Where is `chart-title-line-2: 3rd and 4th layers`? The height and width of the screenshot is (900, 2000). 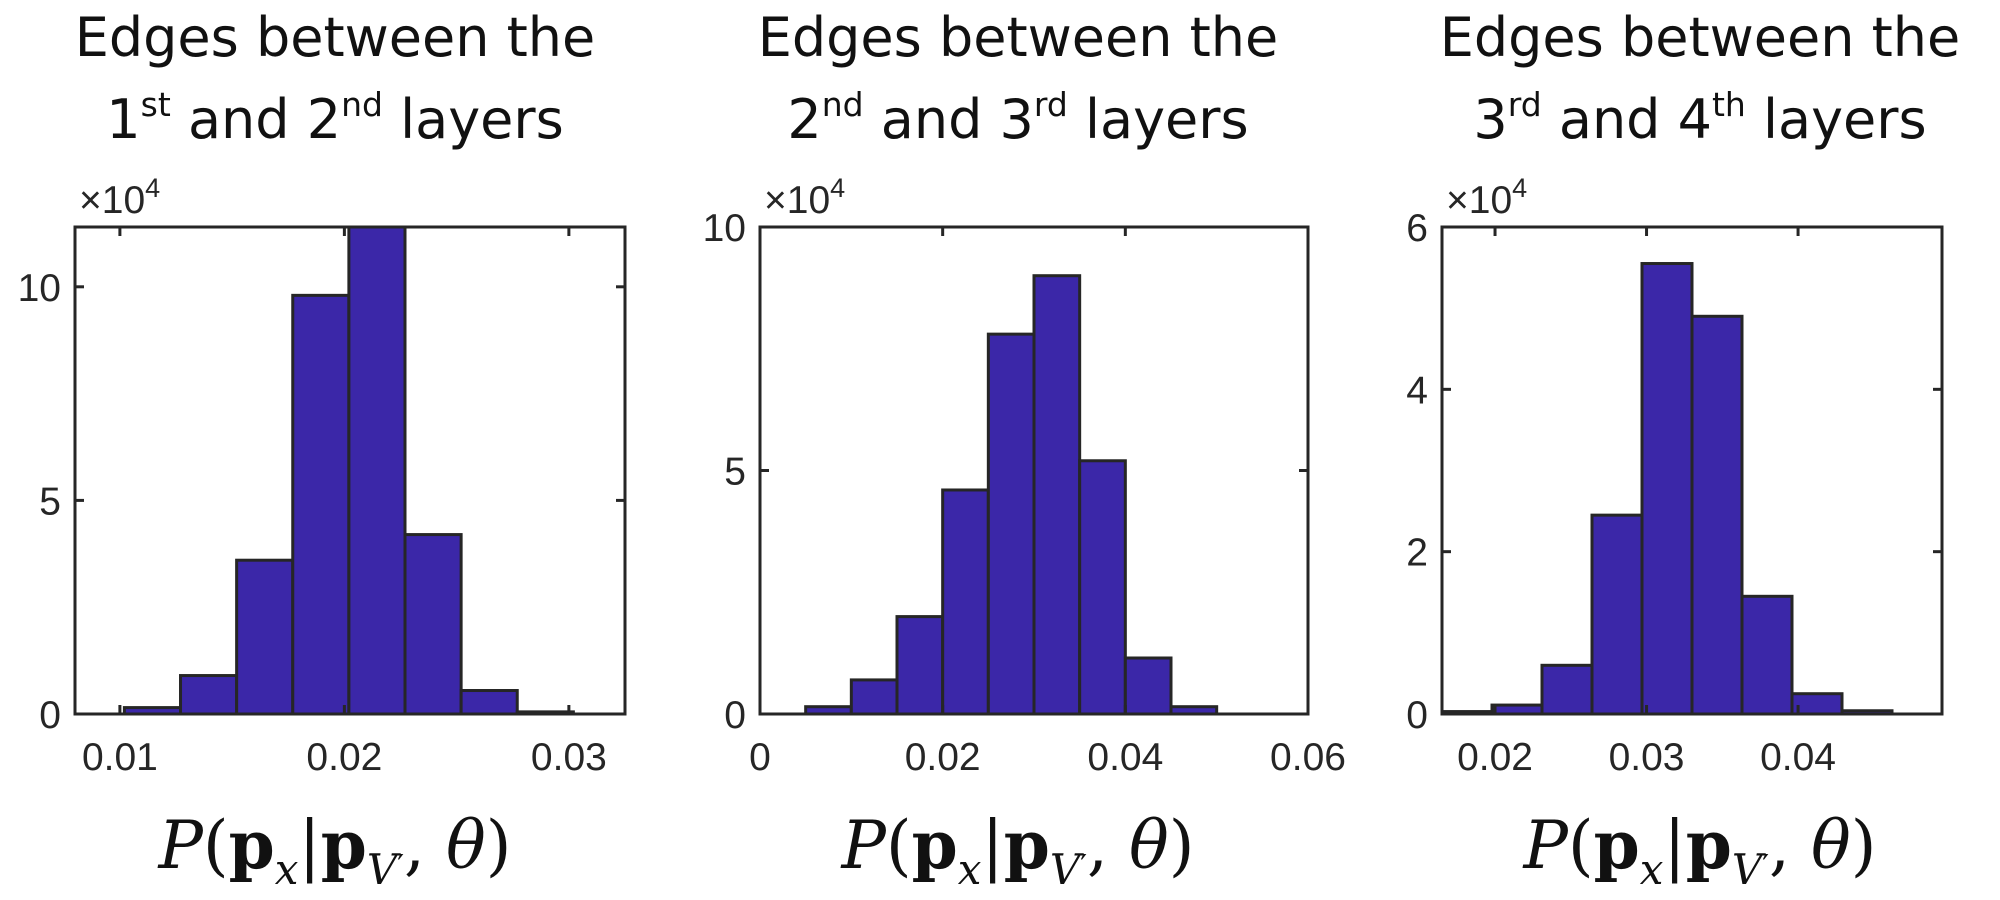 chart-title-line-2: 3rd and 4th layers is located at coordinates (1699, 118).